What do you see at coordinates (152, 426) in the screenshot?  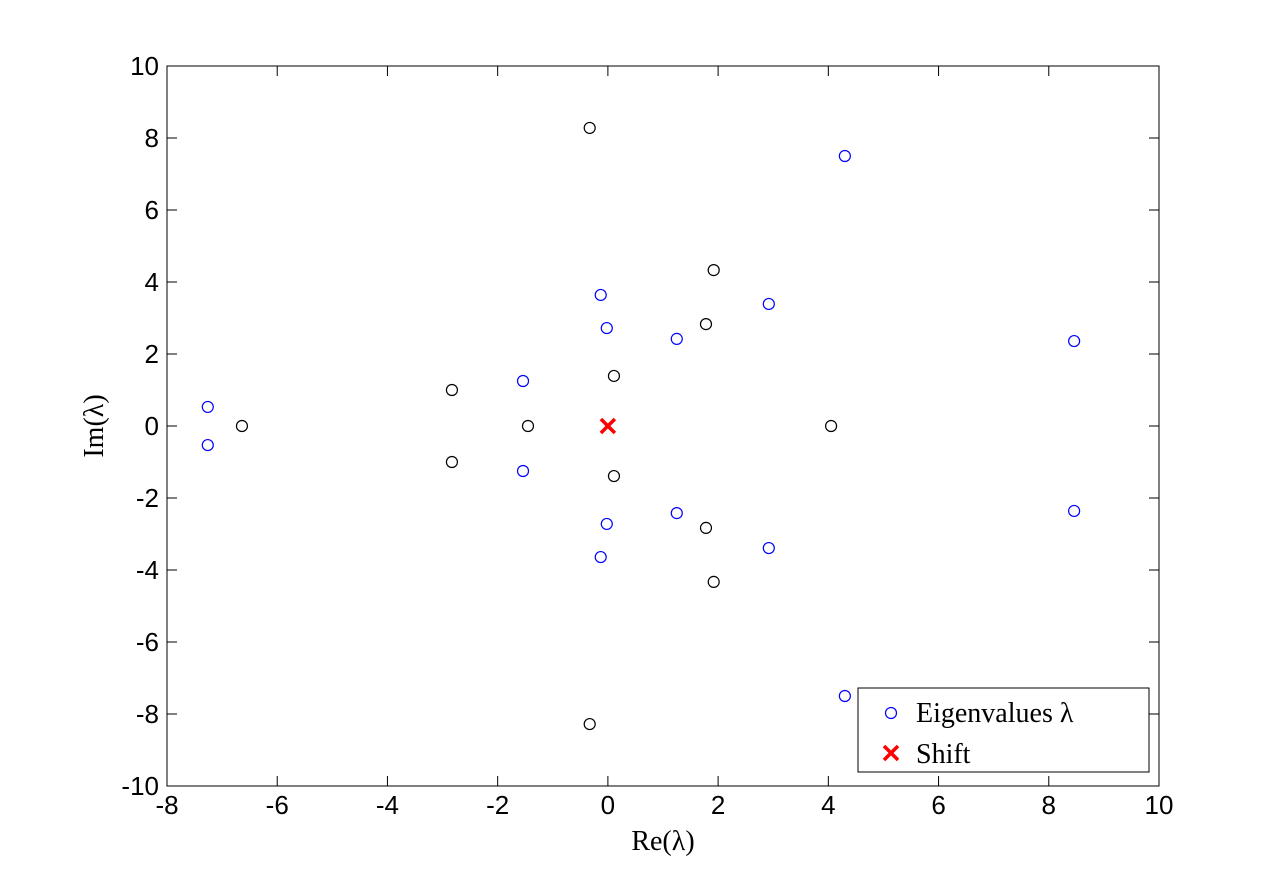 I see `y-tick-label: 0` at bounding box center [152, 426].